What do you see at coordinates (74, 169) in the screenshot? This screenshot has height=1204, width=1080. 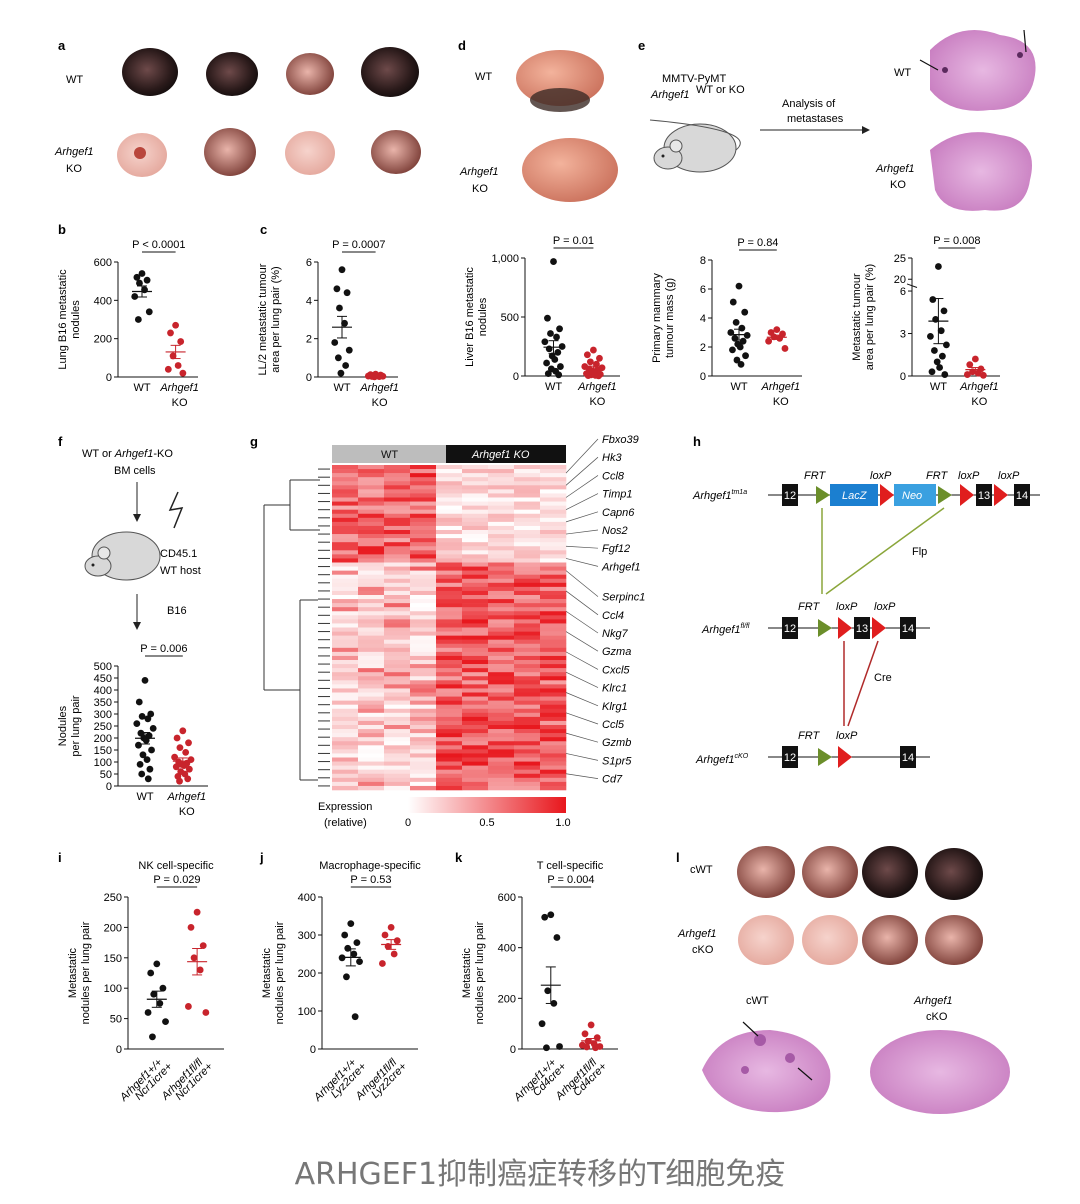 I see `row-label-ko: KO` at bounding box center [74, 169].